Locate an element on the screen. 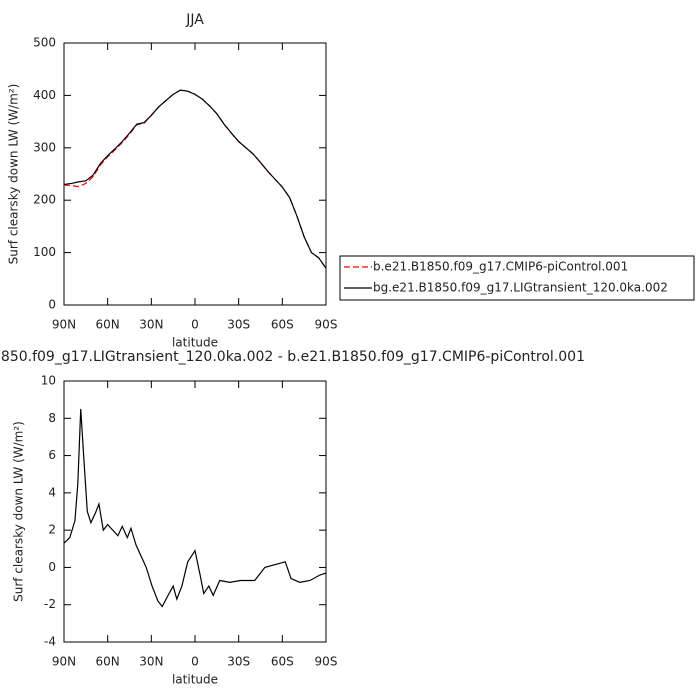 This screenshot has height=700, width=700. y-tick-label: 10 is located at coordinates (48, 381).